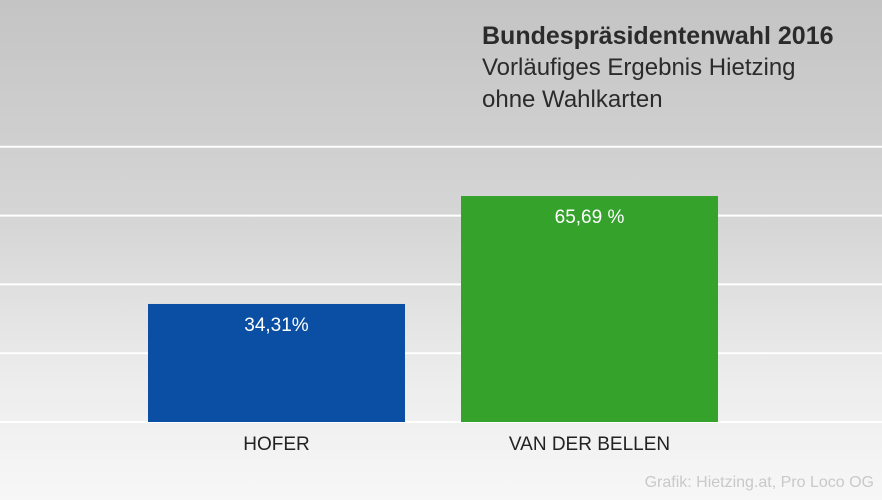 The height and width of the screenshot is (500, 882). I want to click on value-label-van-der-bellen: 65,69 %, so click(590, 217).